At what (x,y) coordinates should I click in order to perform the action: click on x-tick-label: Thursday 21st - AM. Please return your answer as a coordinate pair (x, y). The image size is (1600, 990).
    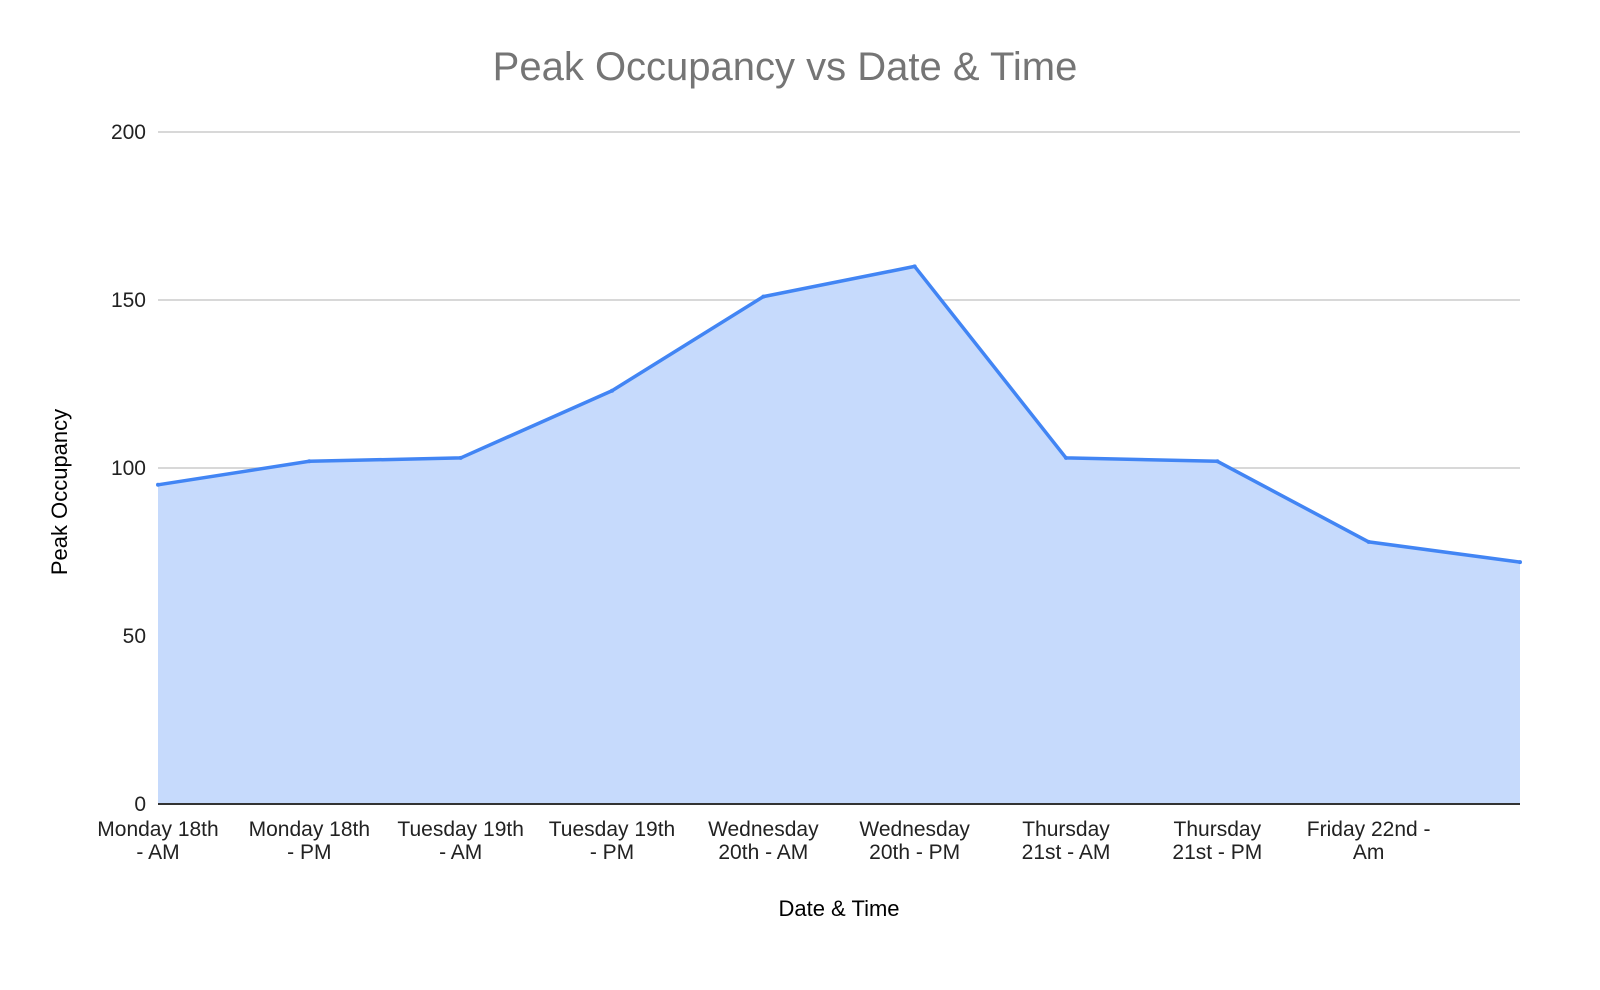
    Looking at the image, I should click on (1066, 841).